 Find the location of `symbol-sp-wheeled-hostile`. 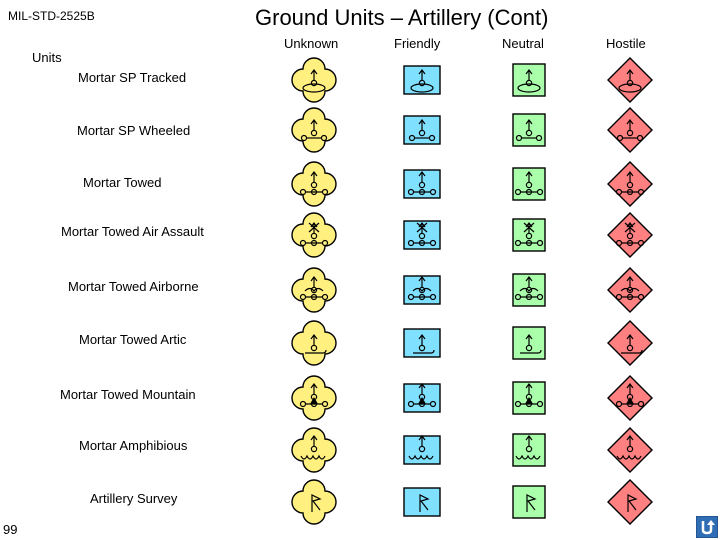

symbol-sp-wheeled-hostile is located at coordinates (630, 130).